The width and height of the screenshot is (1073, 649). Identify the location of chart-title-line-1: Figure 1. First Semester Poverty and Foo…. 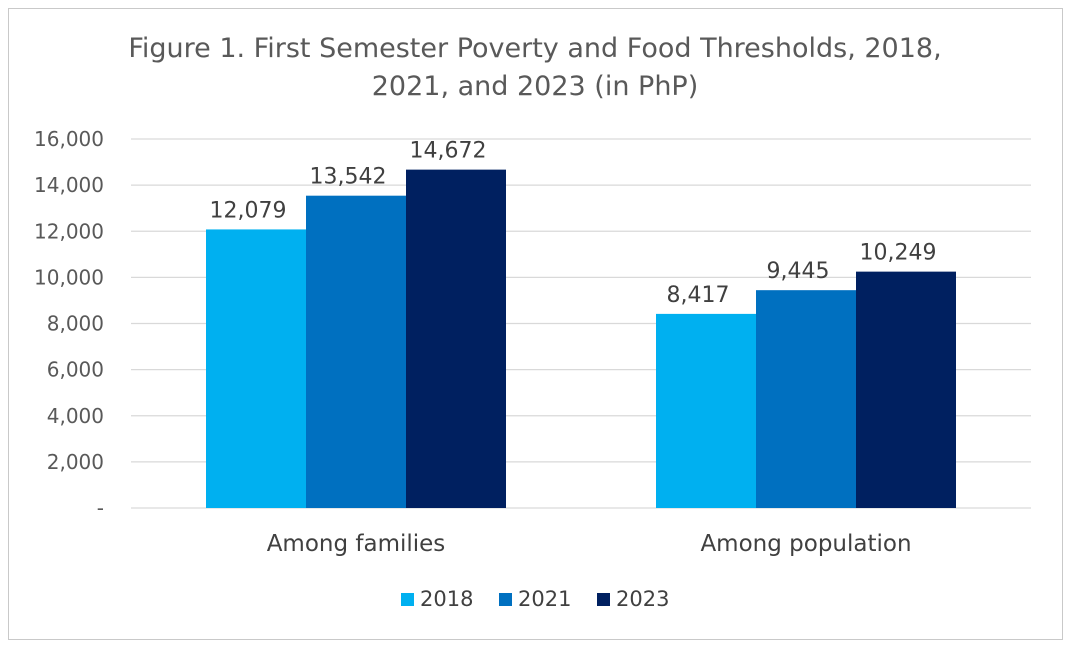
(534, 48).